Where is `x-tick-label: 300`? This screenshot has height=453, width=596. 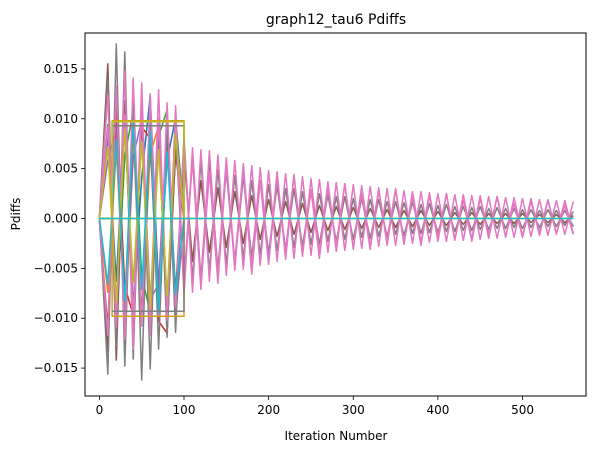 x-tick-label: 300 is located at coordinates (353, 410).